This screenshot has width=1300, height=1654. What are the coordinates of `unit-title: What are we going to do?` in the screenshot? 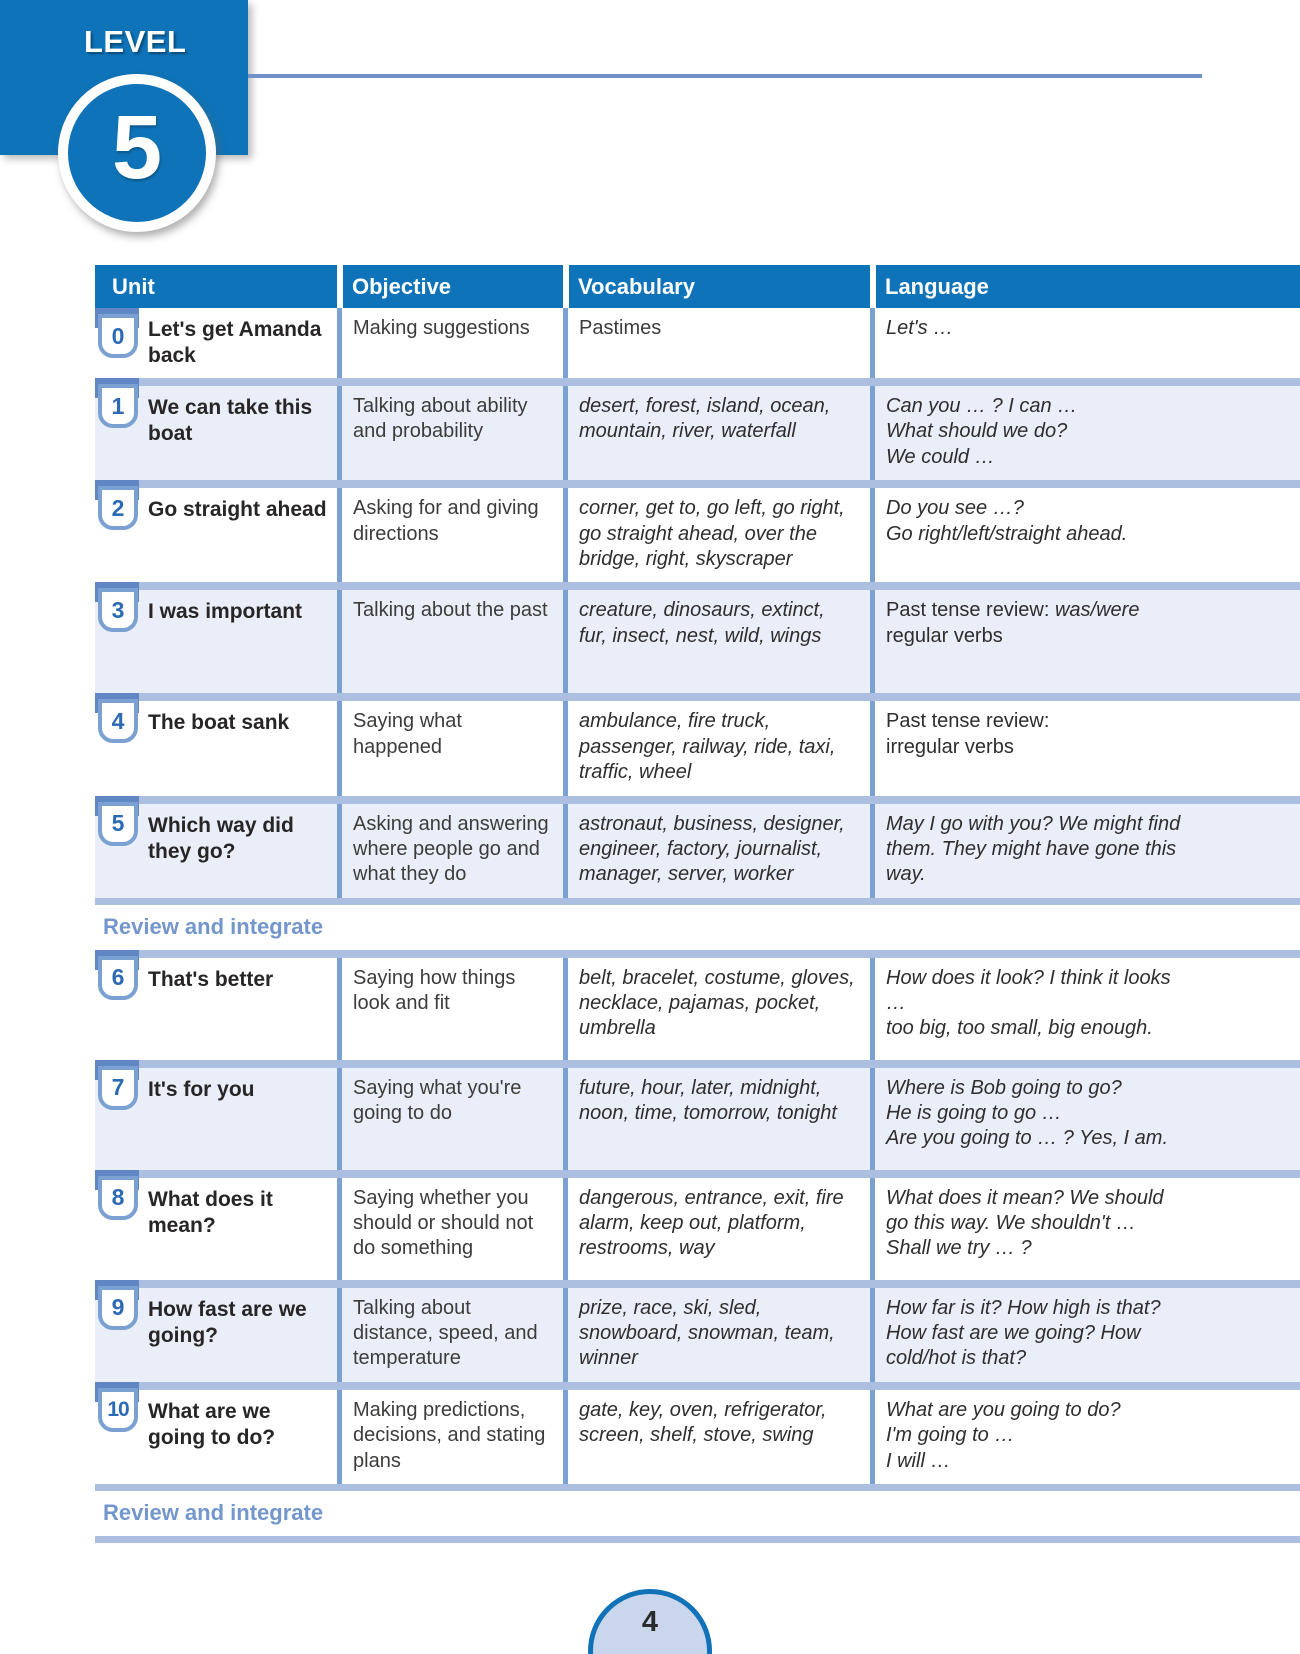 It's located at (212, 1424).